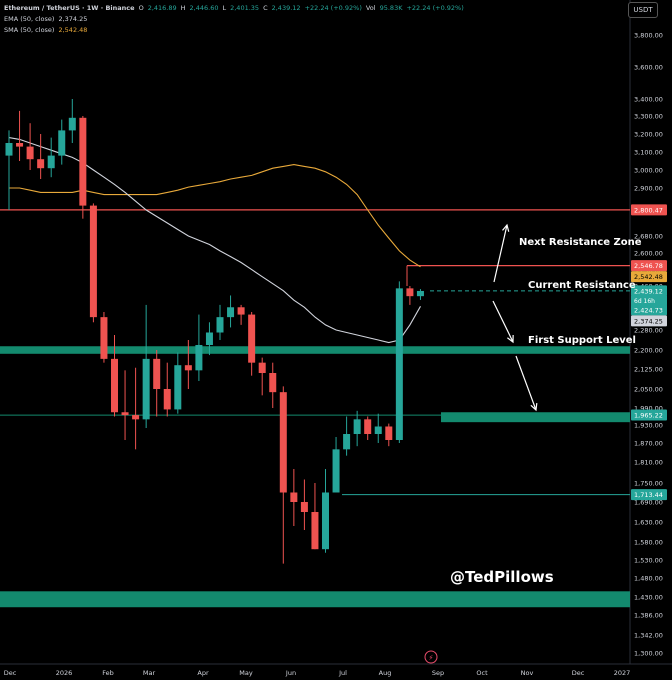 This screenshot has width=672, height=680. Describe the element at coordinates (73, 30) in the screenshot. I see `sma-value: 2,542.48` at that location.